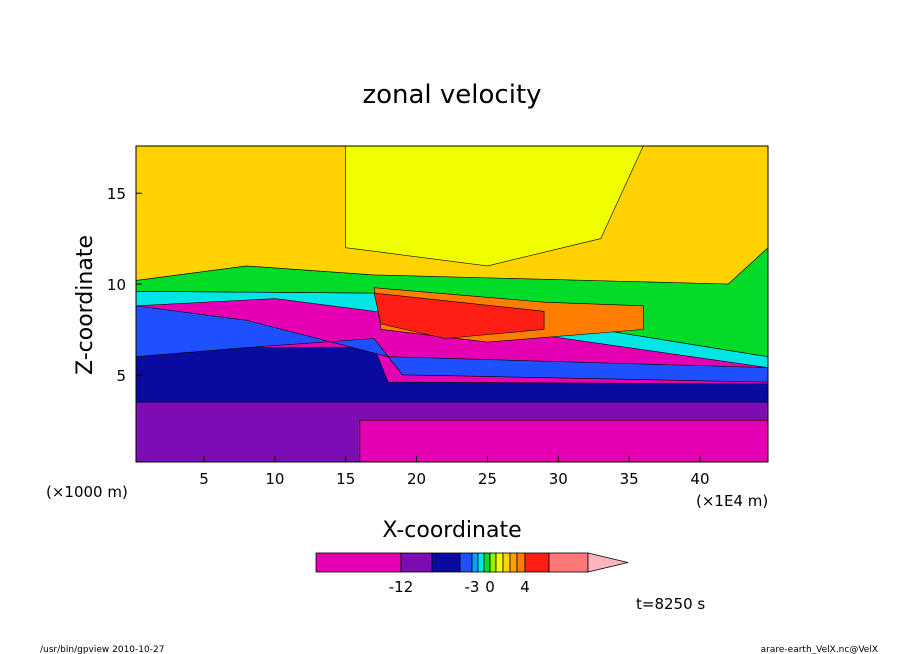  Describe the element at coordinates (819, 649) in the screenshot. I see `footer-file: arare-earth_VelX.nc@VelX` at that location.